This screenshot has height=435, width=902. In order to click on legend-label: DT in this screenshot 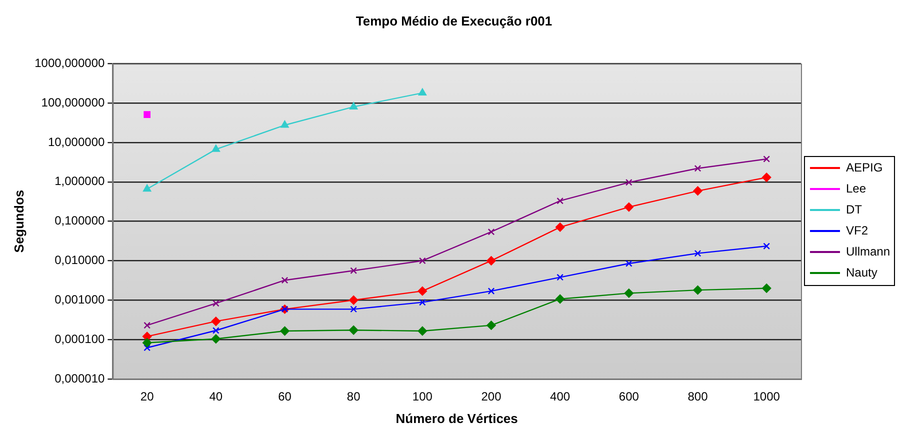, I will do `click(854, 209)`.